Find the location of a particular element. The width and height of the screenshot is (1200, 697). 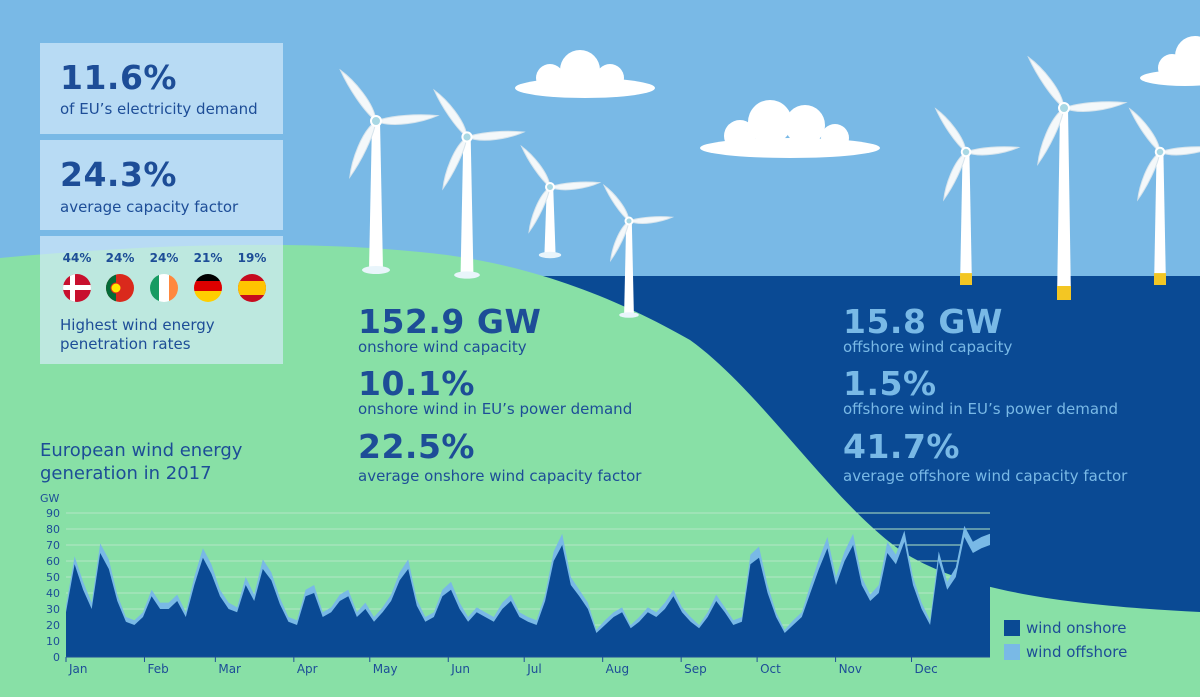

y-tick-label: 10 is located at coordinates (53, 641).